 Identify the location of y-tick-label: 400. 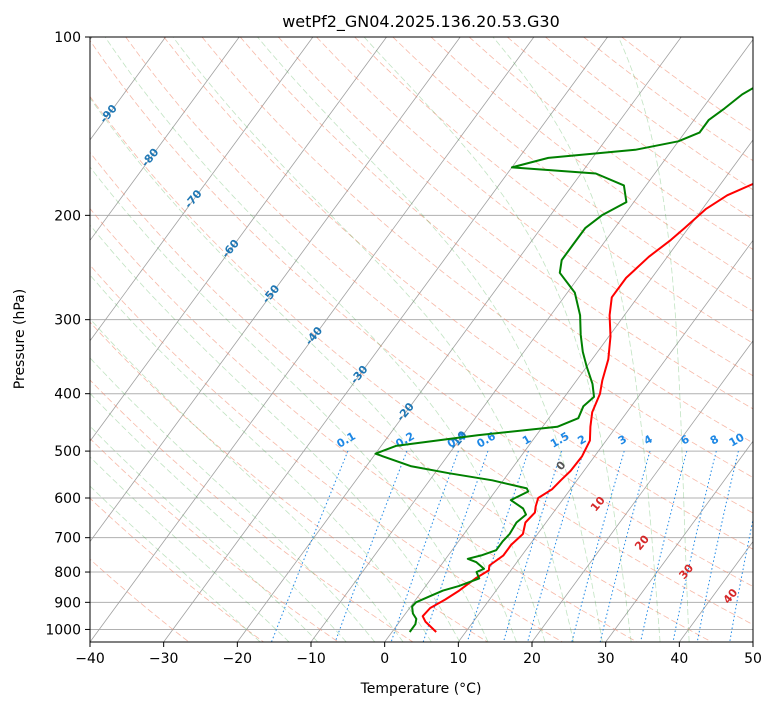
(67, 395).